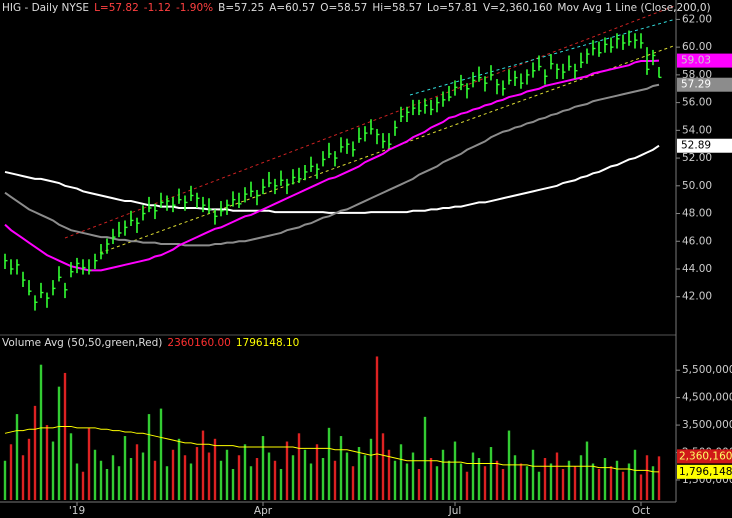 This screenshot has height=518, width=732. I want to click on last-value-label: 52.89, so click(696, 146).